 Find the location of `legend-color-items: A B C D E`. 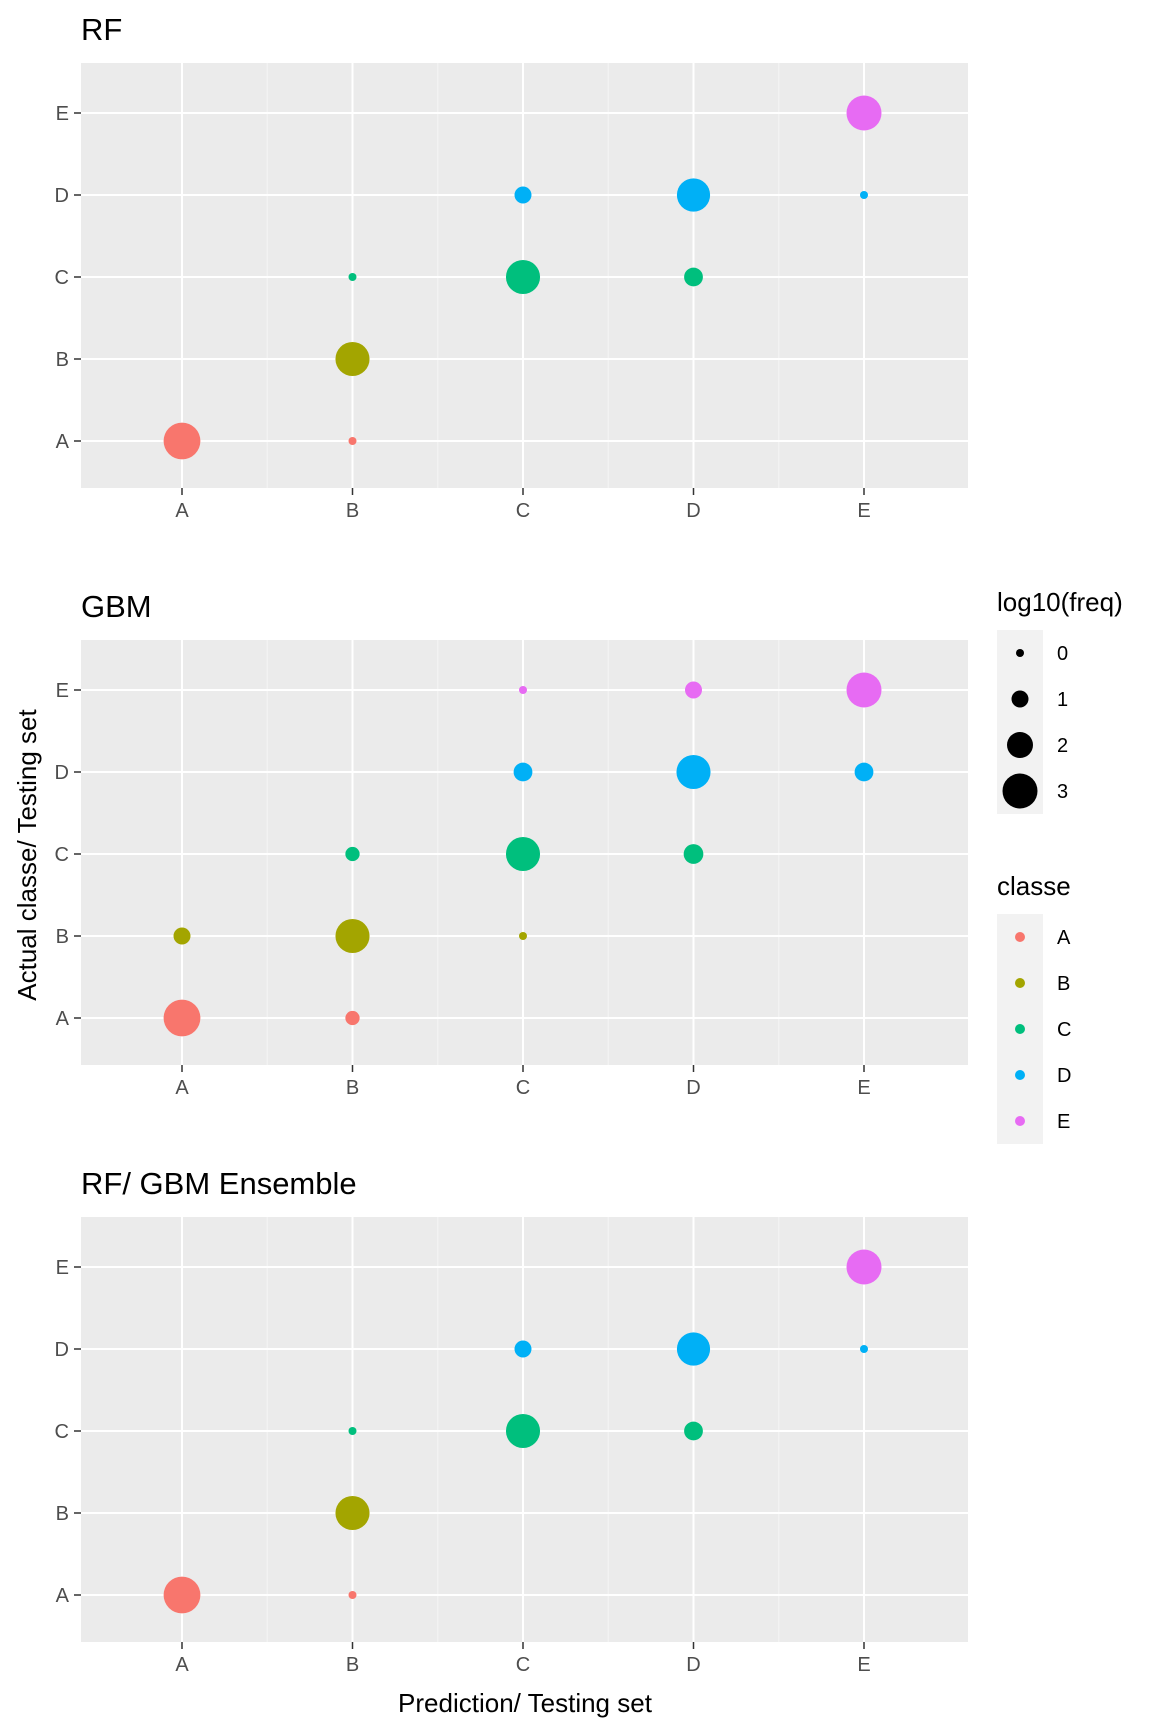

legend-color-items: A B C D E is located at coordinates (1043, 1030).